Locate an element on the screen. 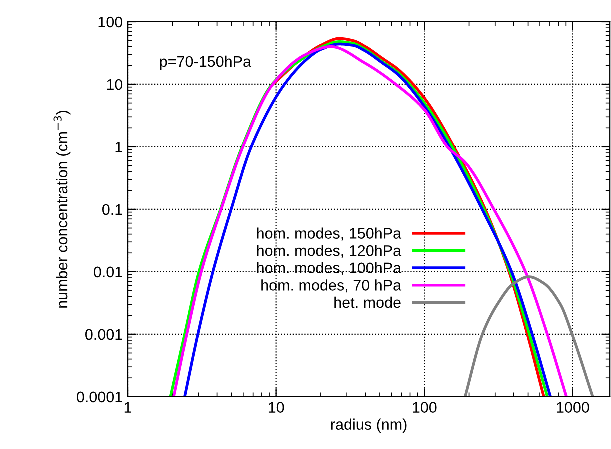 The height and width of the screenshot is (449, 611). y-tick-label: 100 is located at coordinates (110, 22).